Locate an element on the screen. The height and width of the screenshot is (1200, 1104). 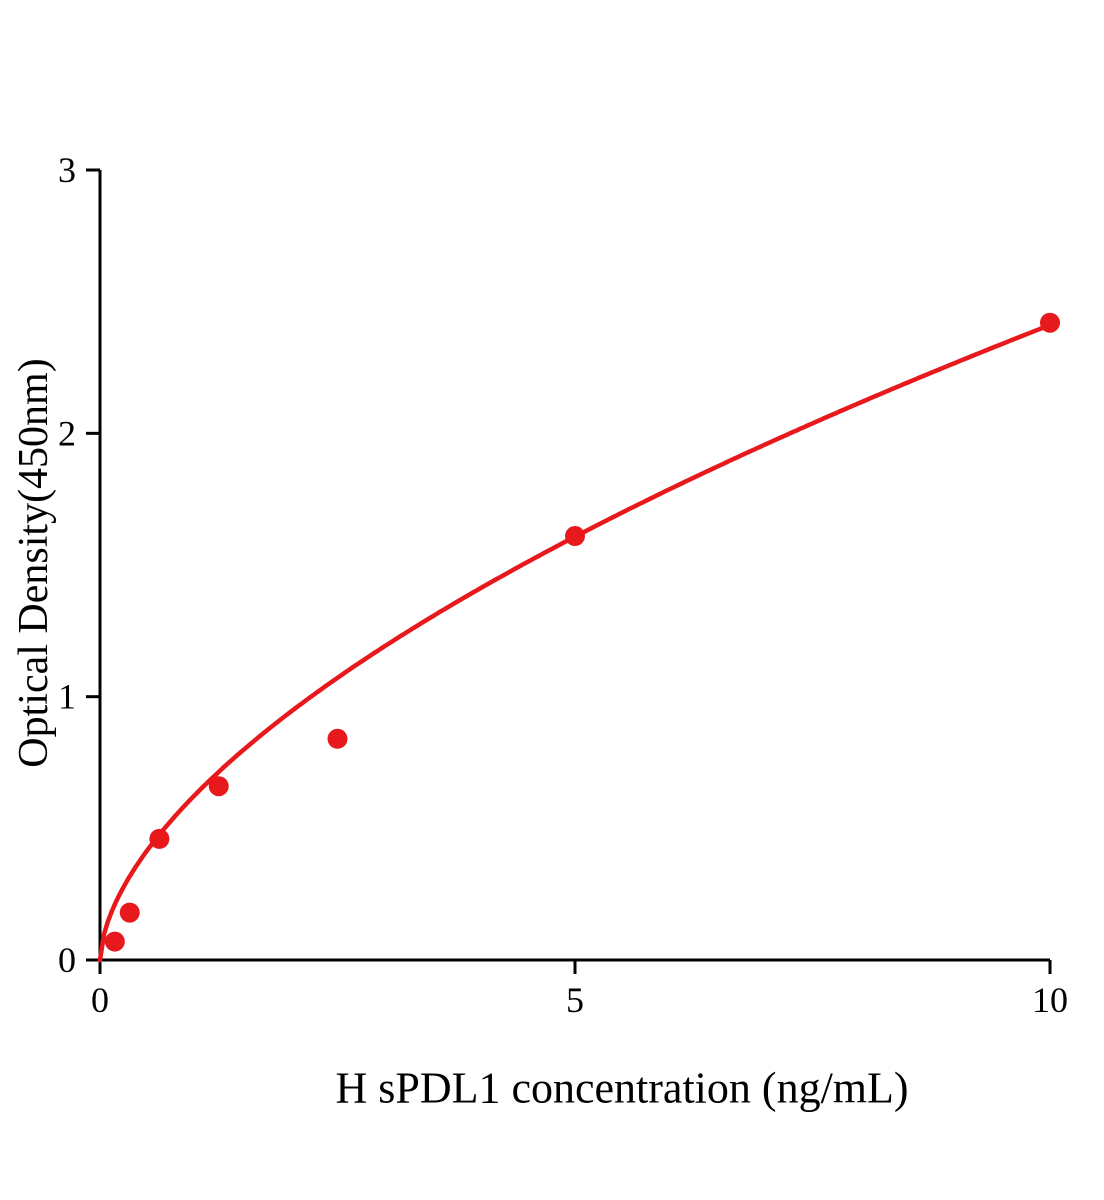
y-tick-label: 1 is located at coordinates (67, 697).